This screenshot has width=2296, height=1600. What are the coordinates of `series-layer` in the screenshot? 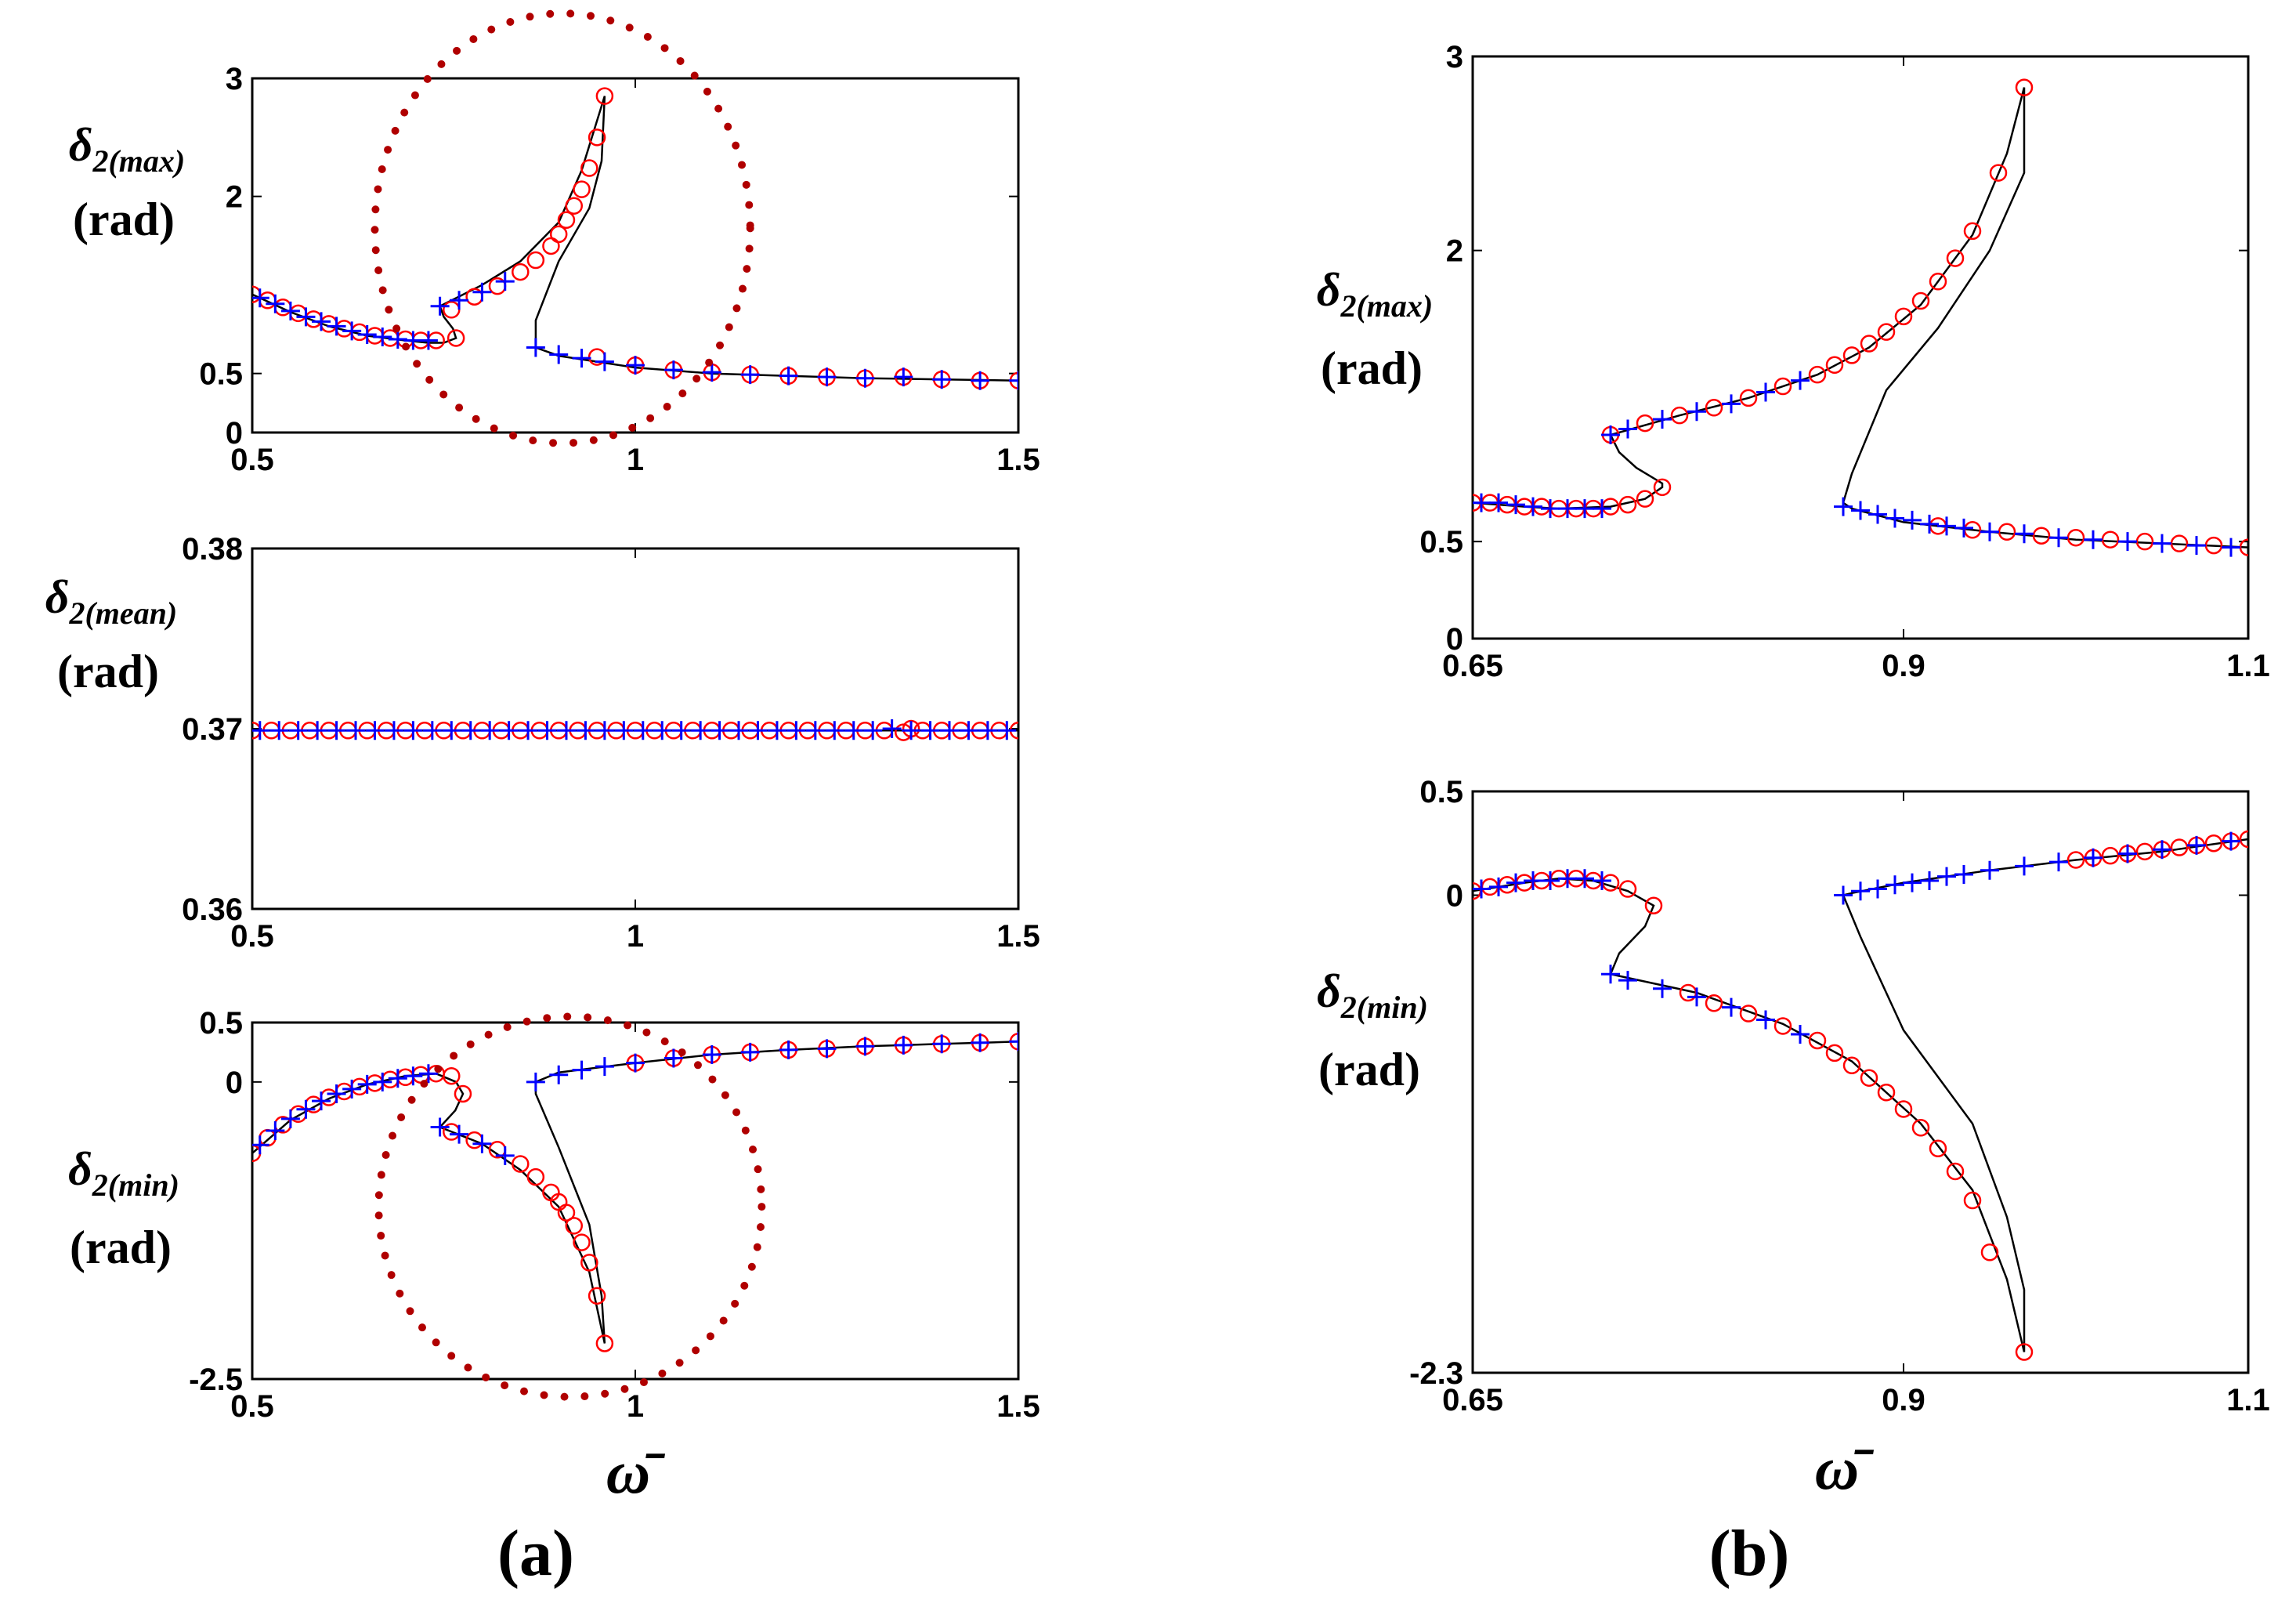 It's located at (635, 730).